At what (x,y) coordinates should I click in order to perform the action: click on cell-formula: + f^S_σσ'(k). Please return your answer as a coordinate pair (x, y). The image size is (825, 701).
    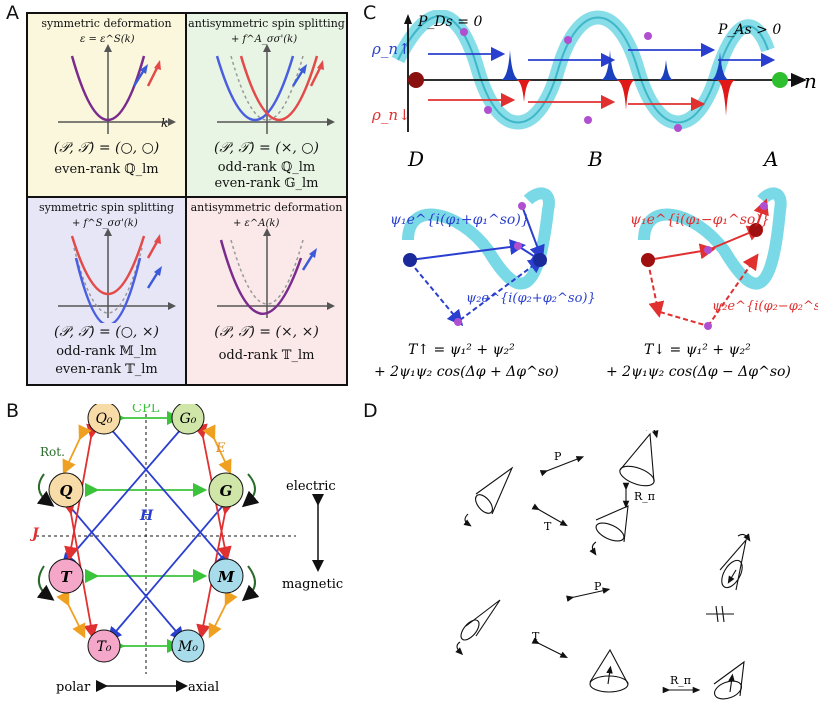
    Looking at the image, I should click on (105, 223).